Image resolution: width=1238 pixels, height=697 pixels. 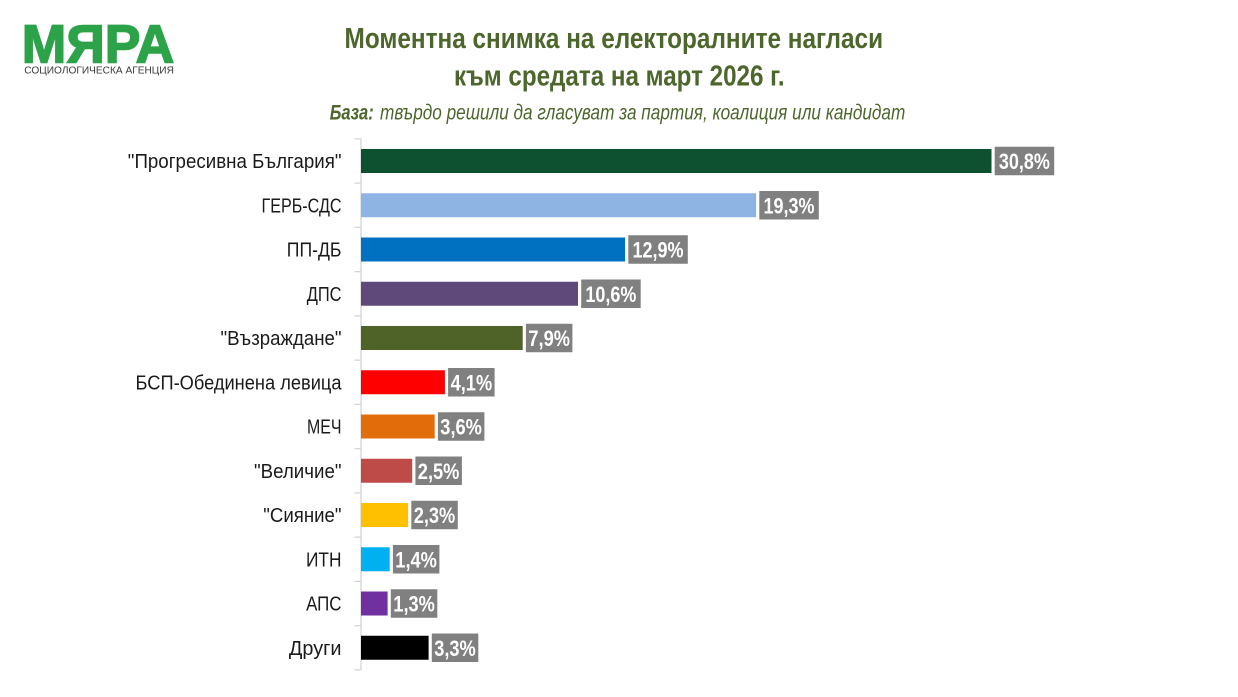 What do you see at coordinates (619, 77) in the screenshot?
I see `svg-text: към средата на март 2026 г.` at bounding box center [619, 77].